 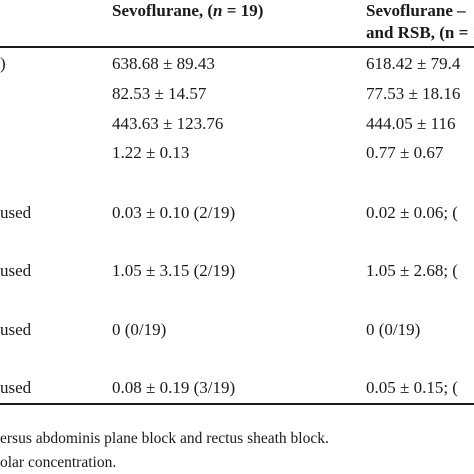 What do you see at coordinates (218, 10) in the screenshot?
I see `col-header-sevoflurane-n: n` at bounding box center [218, 10].